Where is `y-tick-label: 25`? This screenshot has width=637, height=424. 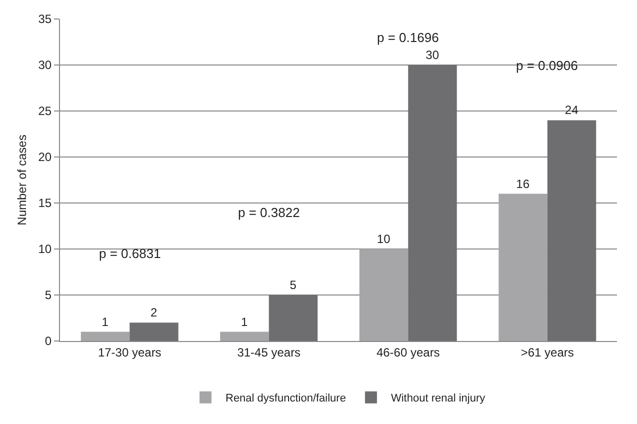
y-tick-label: 25 is located at coordinates (45, 111).